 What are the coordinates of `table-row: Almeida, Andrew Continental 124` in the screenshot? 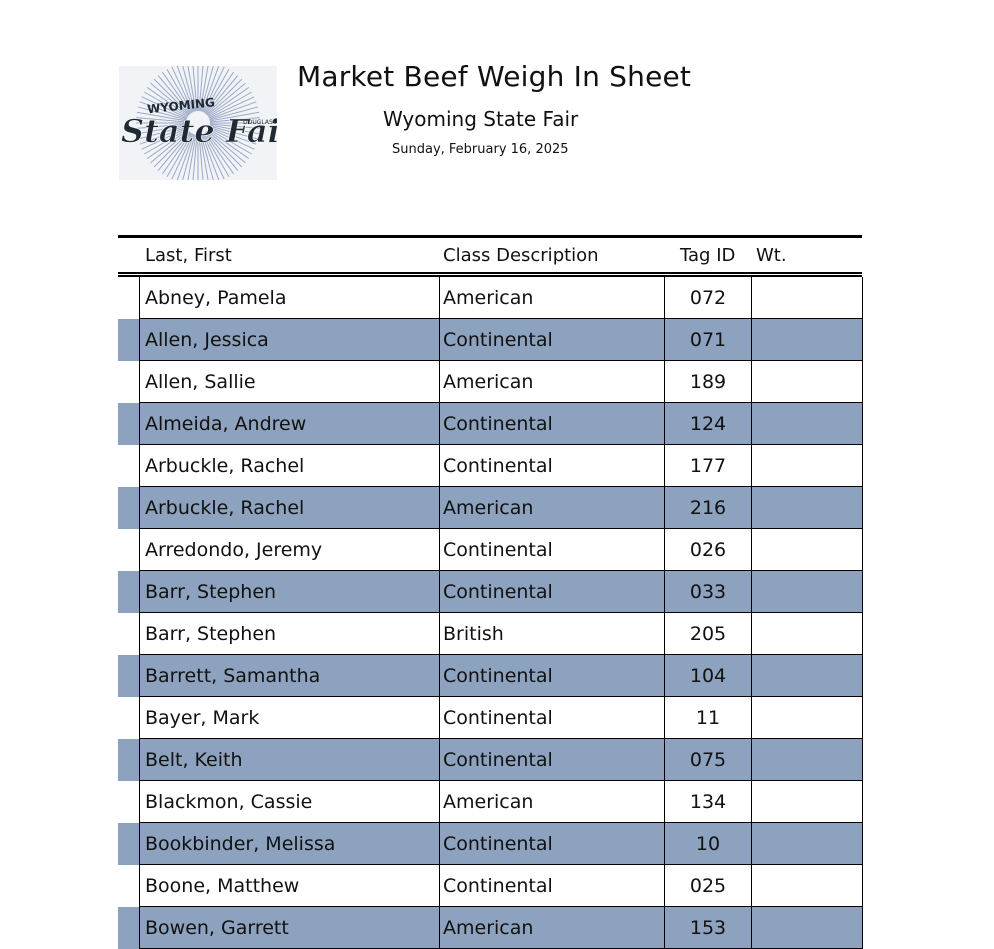 It's located at (490, 424).